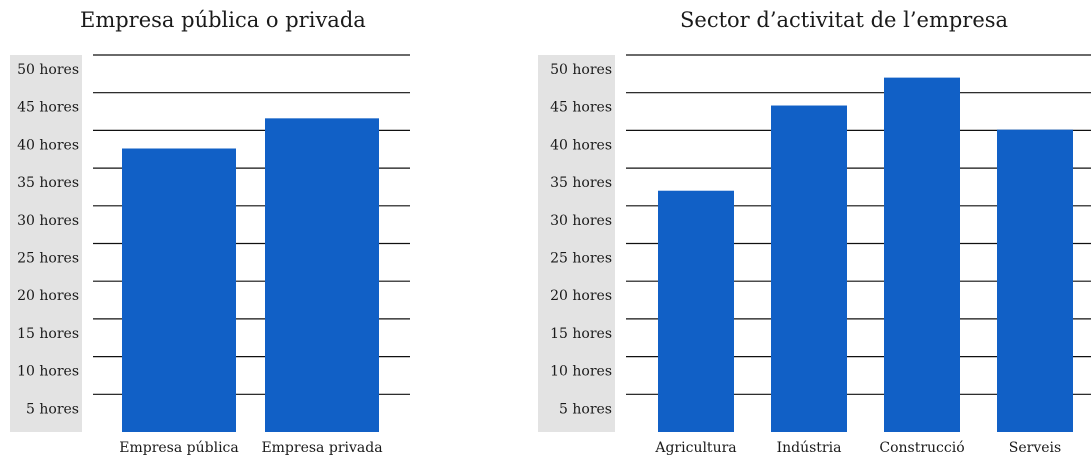 The width and height of the screenshot is (1091, 456). I want to click on bar-ind-stria, so click(809, 268).